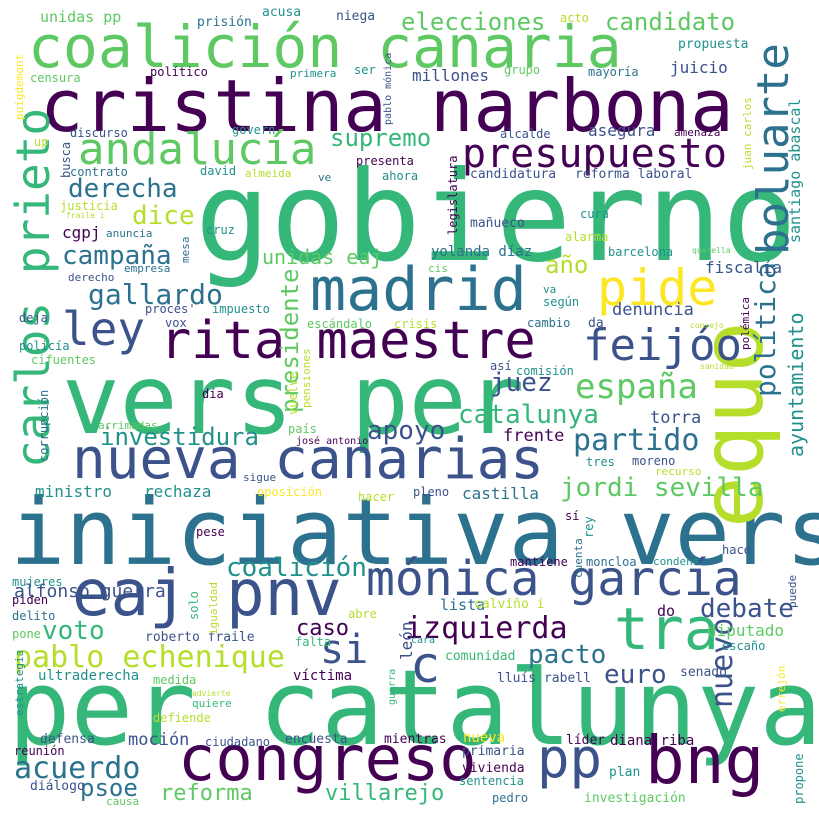  What do you see at coordinates (19, 86) in the screenshot?
I see `word-puigdemont: puigdemont` at bounding box center [19, 86].